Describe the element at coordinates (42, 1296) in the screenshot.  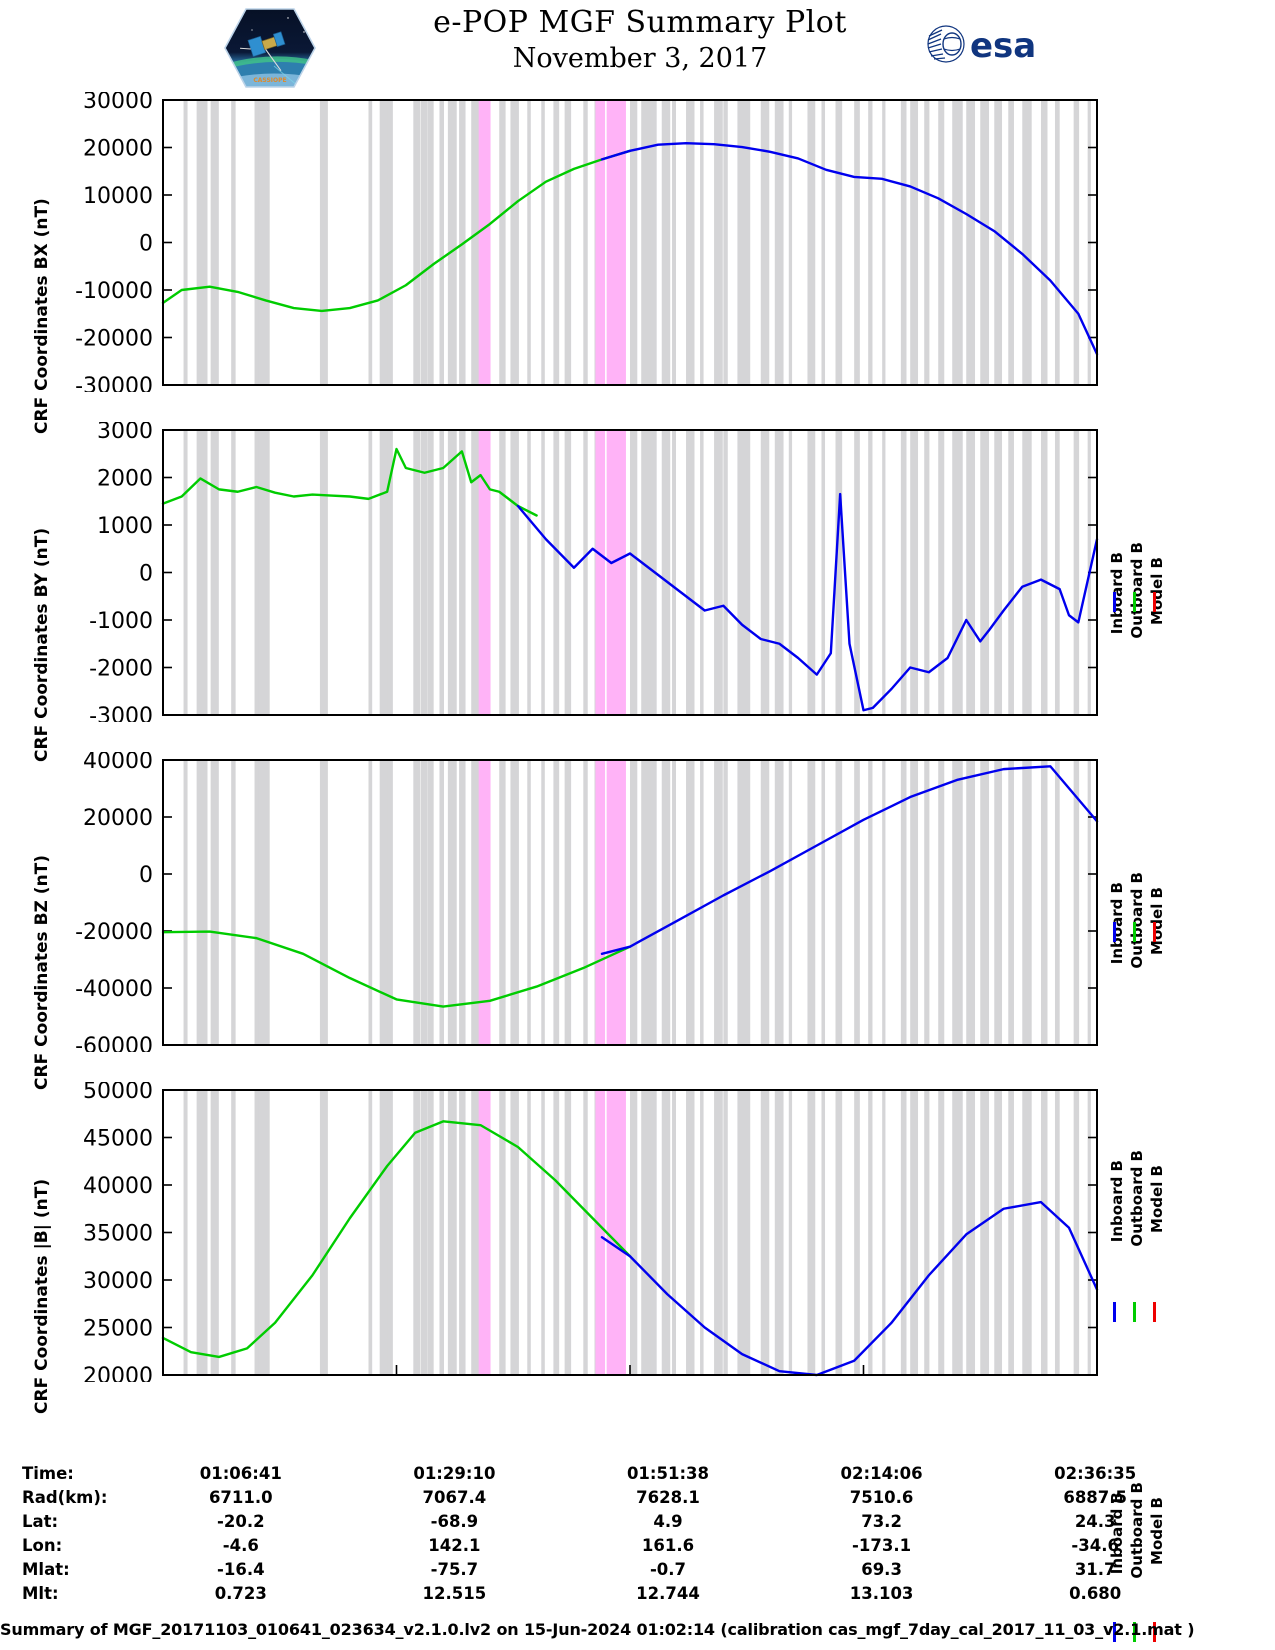
I see `panel-btotal-ylabel: CRF Coordinates |B| (nT)` at that location.